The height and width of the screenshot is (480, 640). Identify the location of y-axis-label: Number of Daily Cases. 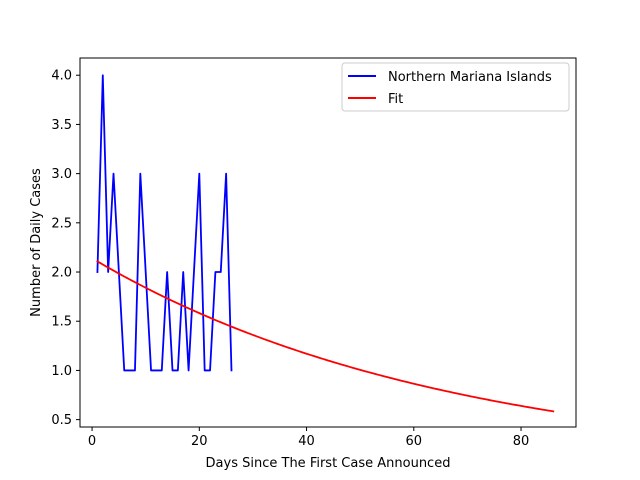
(36, 242).